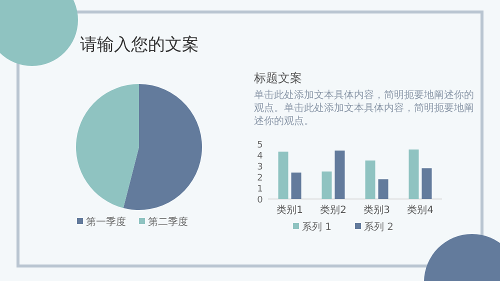 The height and width of the screenshot is (281, 500). I want to click on y-tick-label: 5, so click(260, 145).